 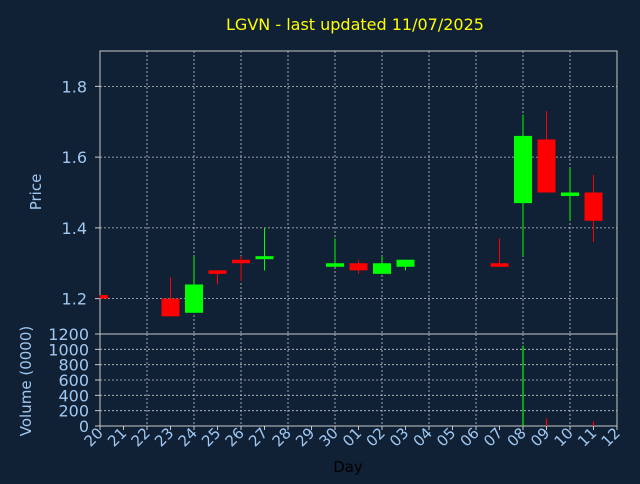 I want to click on volume-tick-label: 1000, so click(x=68, y=349).